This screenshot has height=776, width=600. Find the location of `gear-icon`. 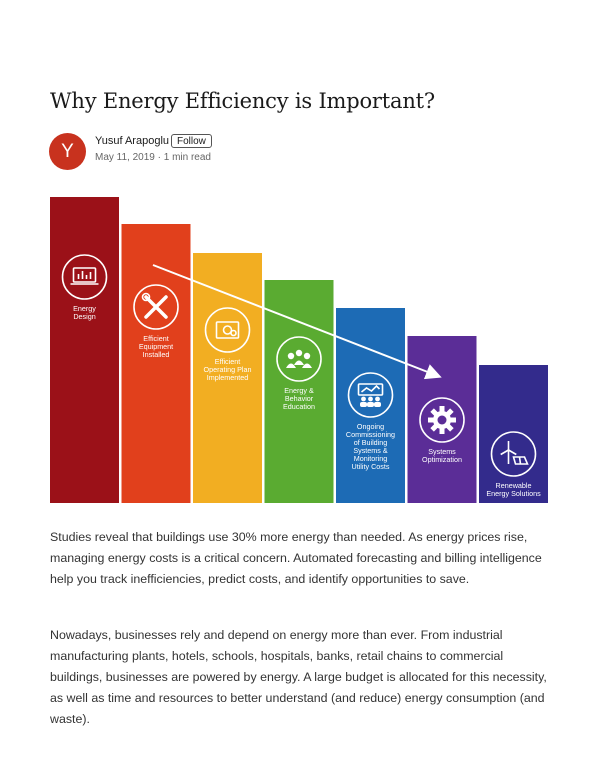

gear-icon is located at coordinates (442, 420).